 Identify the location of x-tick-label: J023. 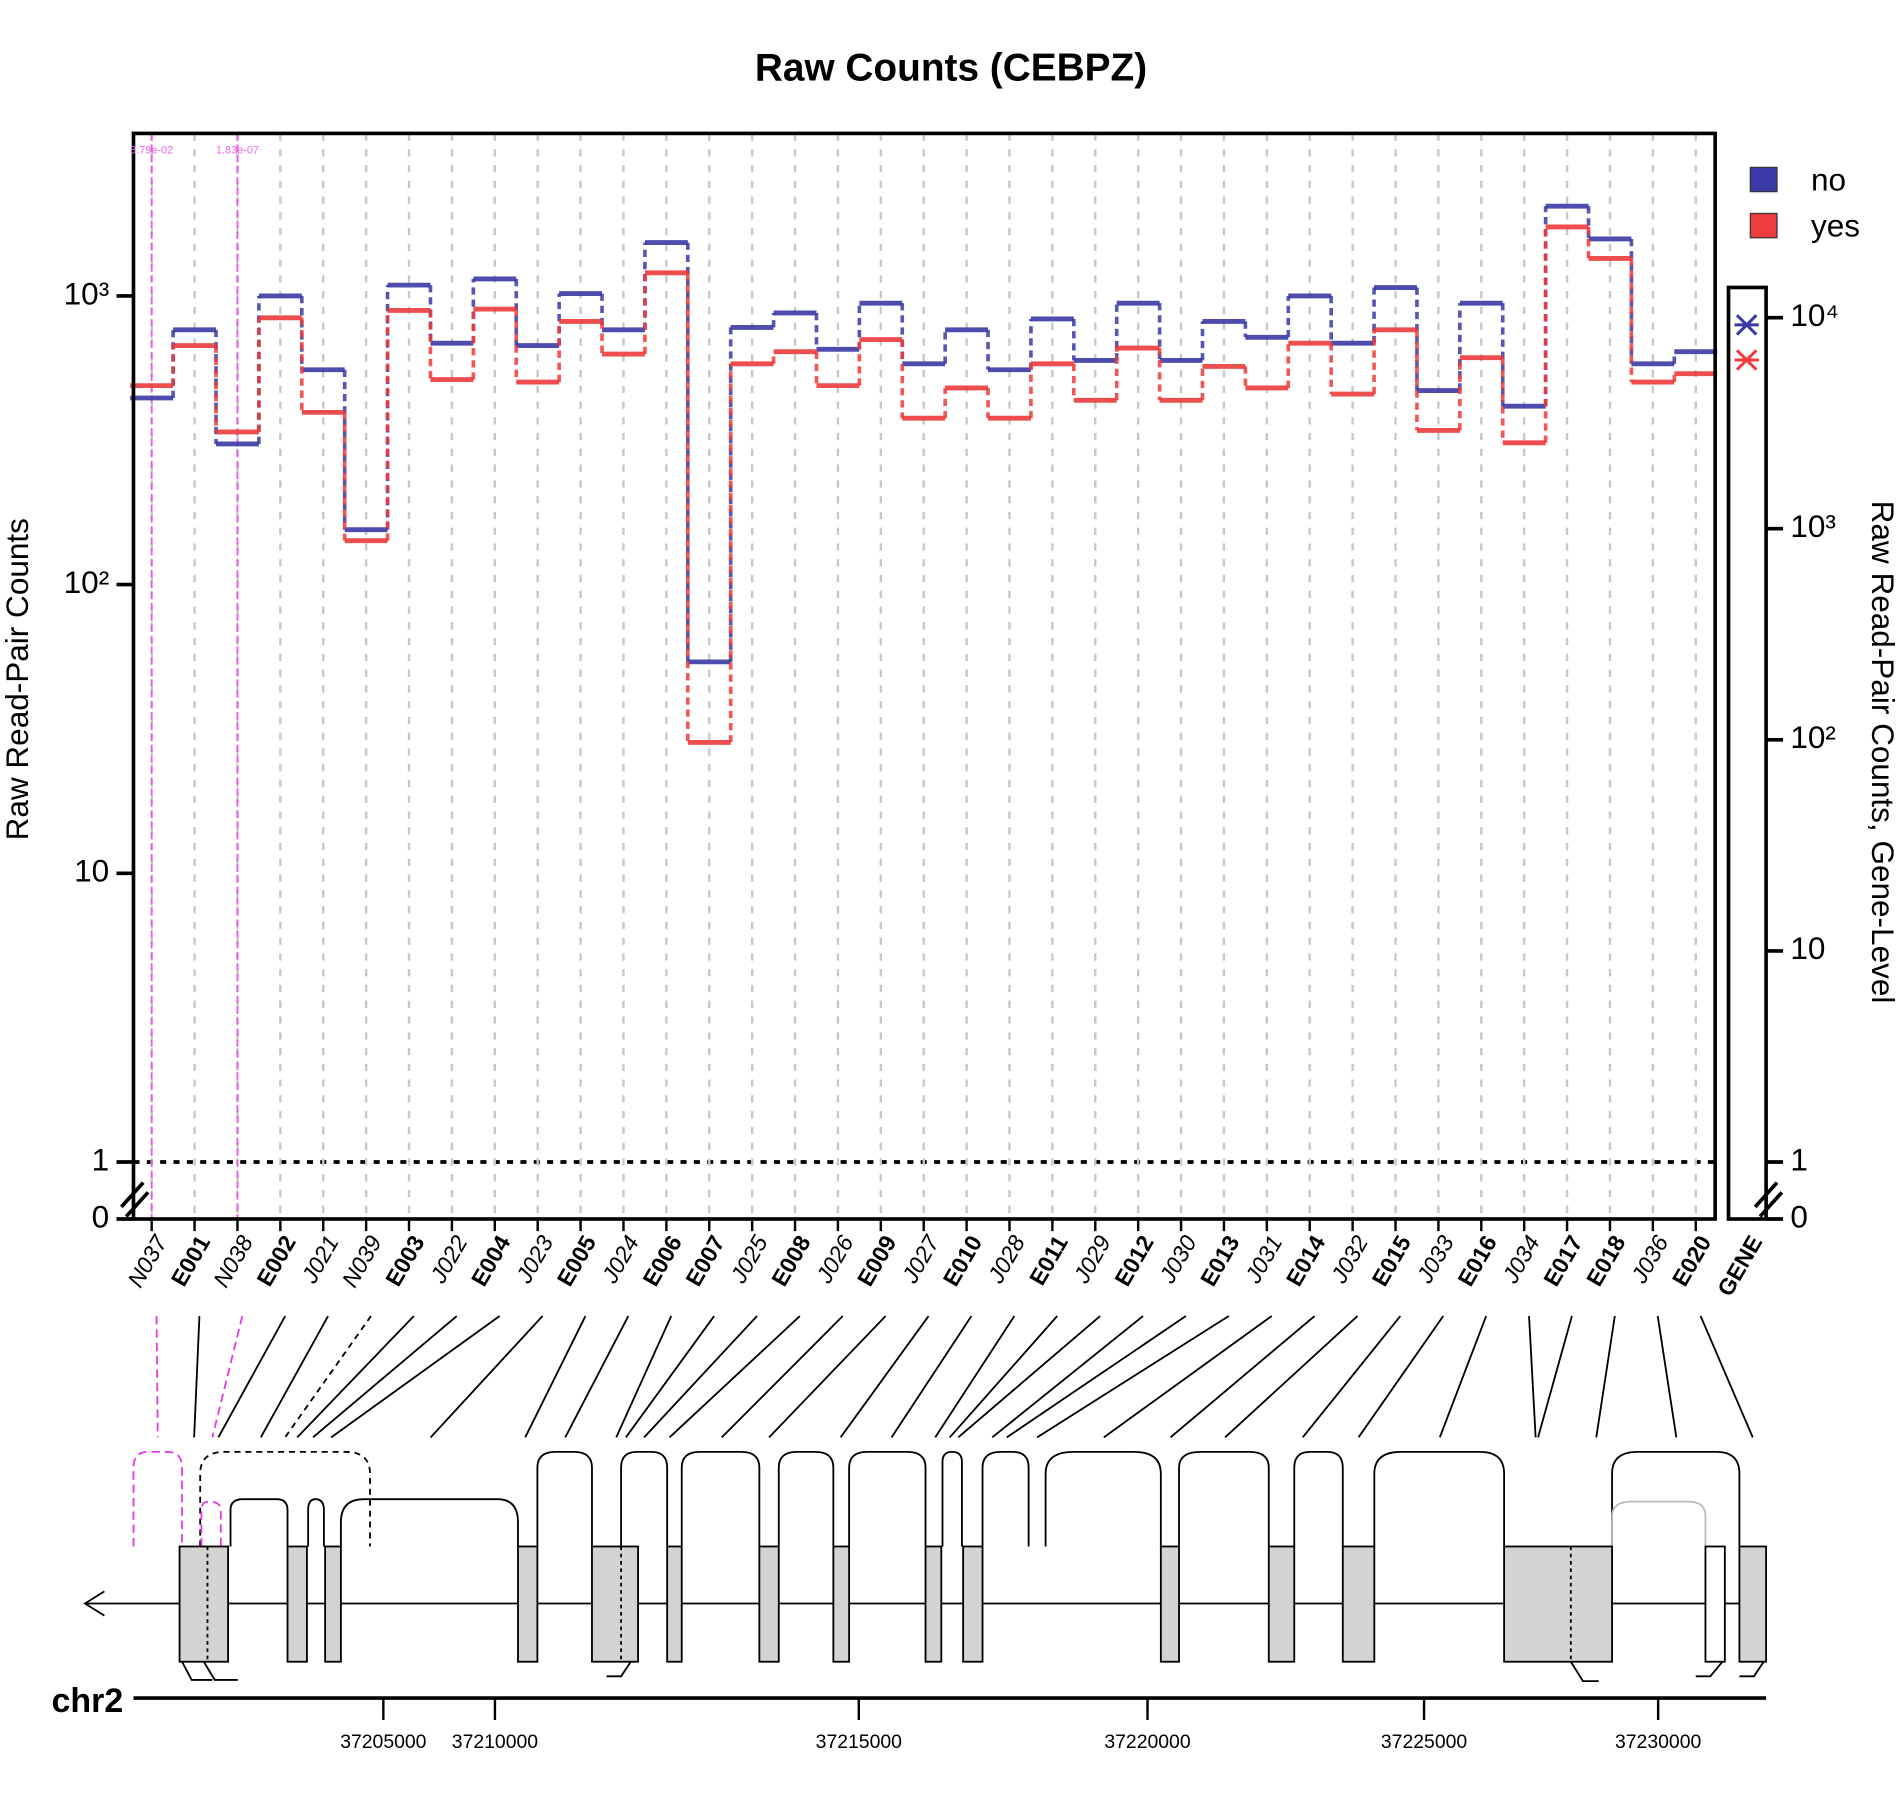
(534, 1259).